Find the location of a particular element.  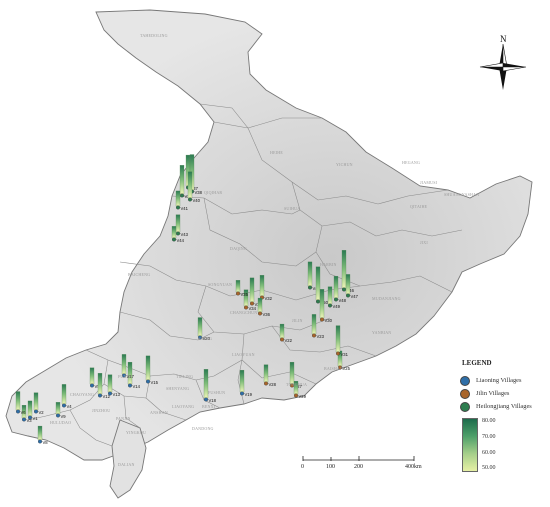

village-label-v48: V48 is located at coordinates (343, 300).